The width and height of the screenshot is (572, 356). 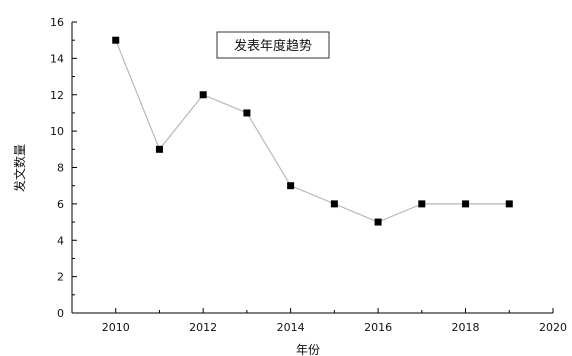 I want to click on y-tick-label: 14, so click(x=57, y=58).